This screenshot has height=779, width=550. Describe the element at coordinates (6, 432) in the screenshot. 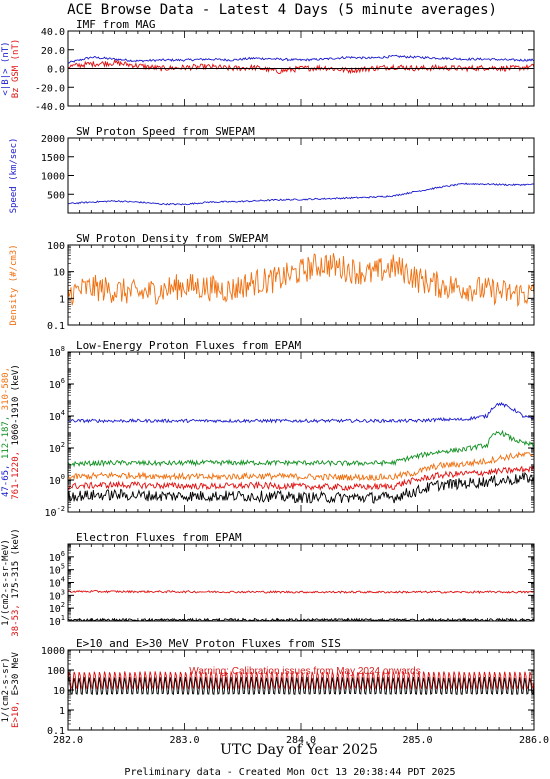

I see `y-axis-label: 47-65, 112-187, 310-580,` at that location.